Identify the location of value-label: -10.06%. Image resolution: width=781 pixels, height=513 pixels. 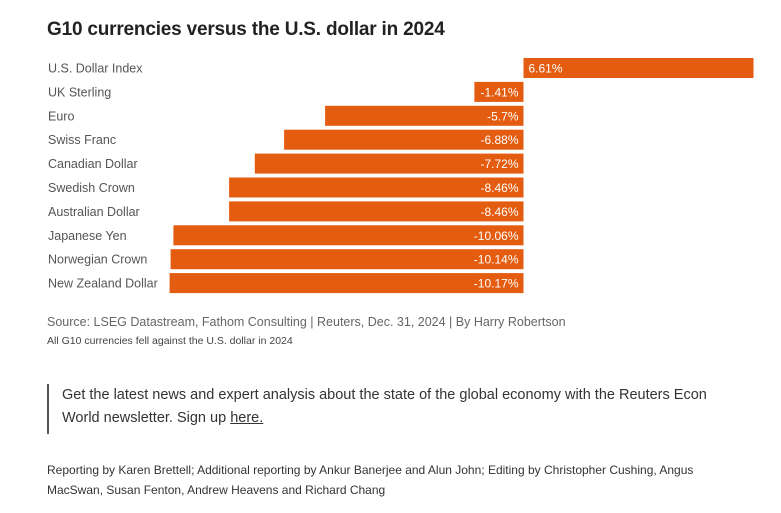
(496, 236).